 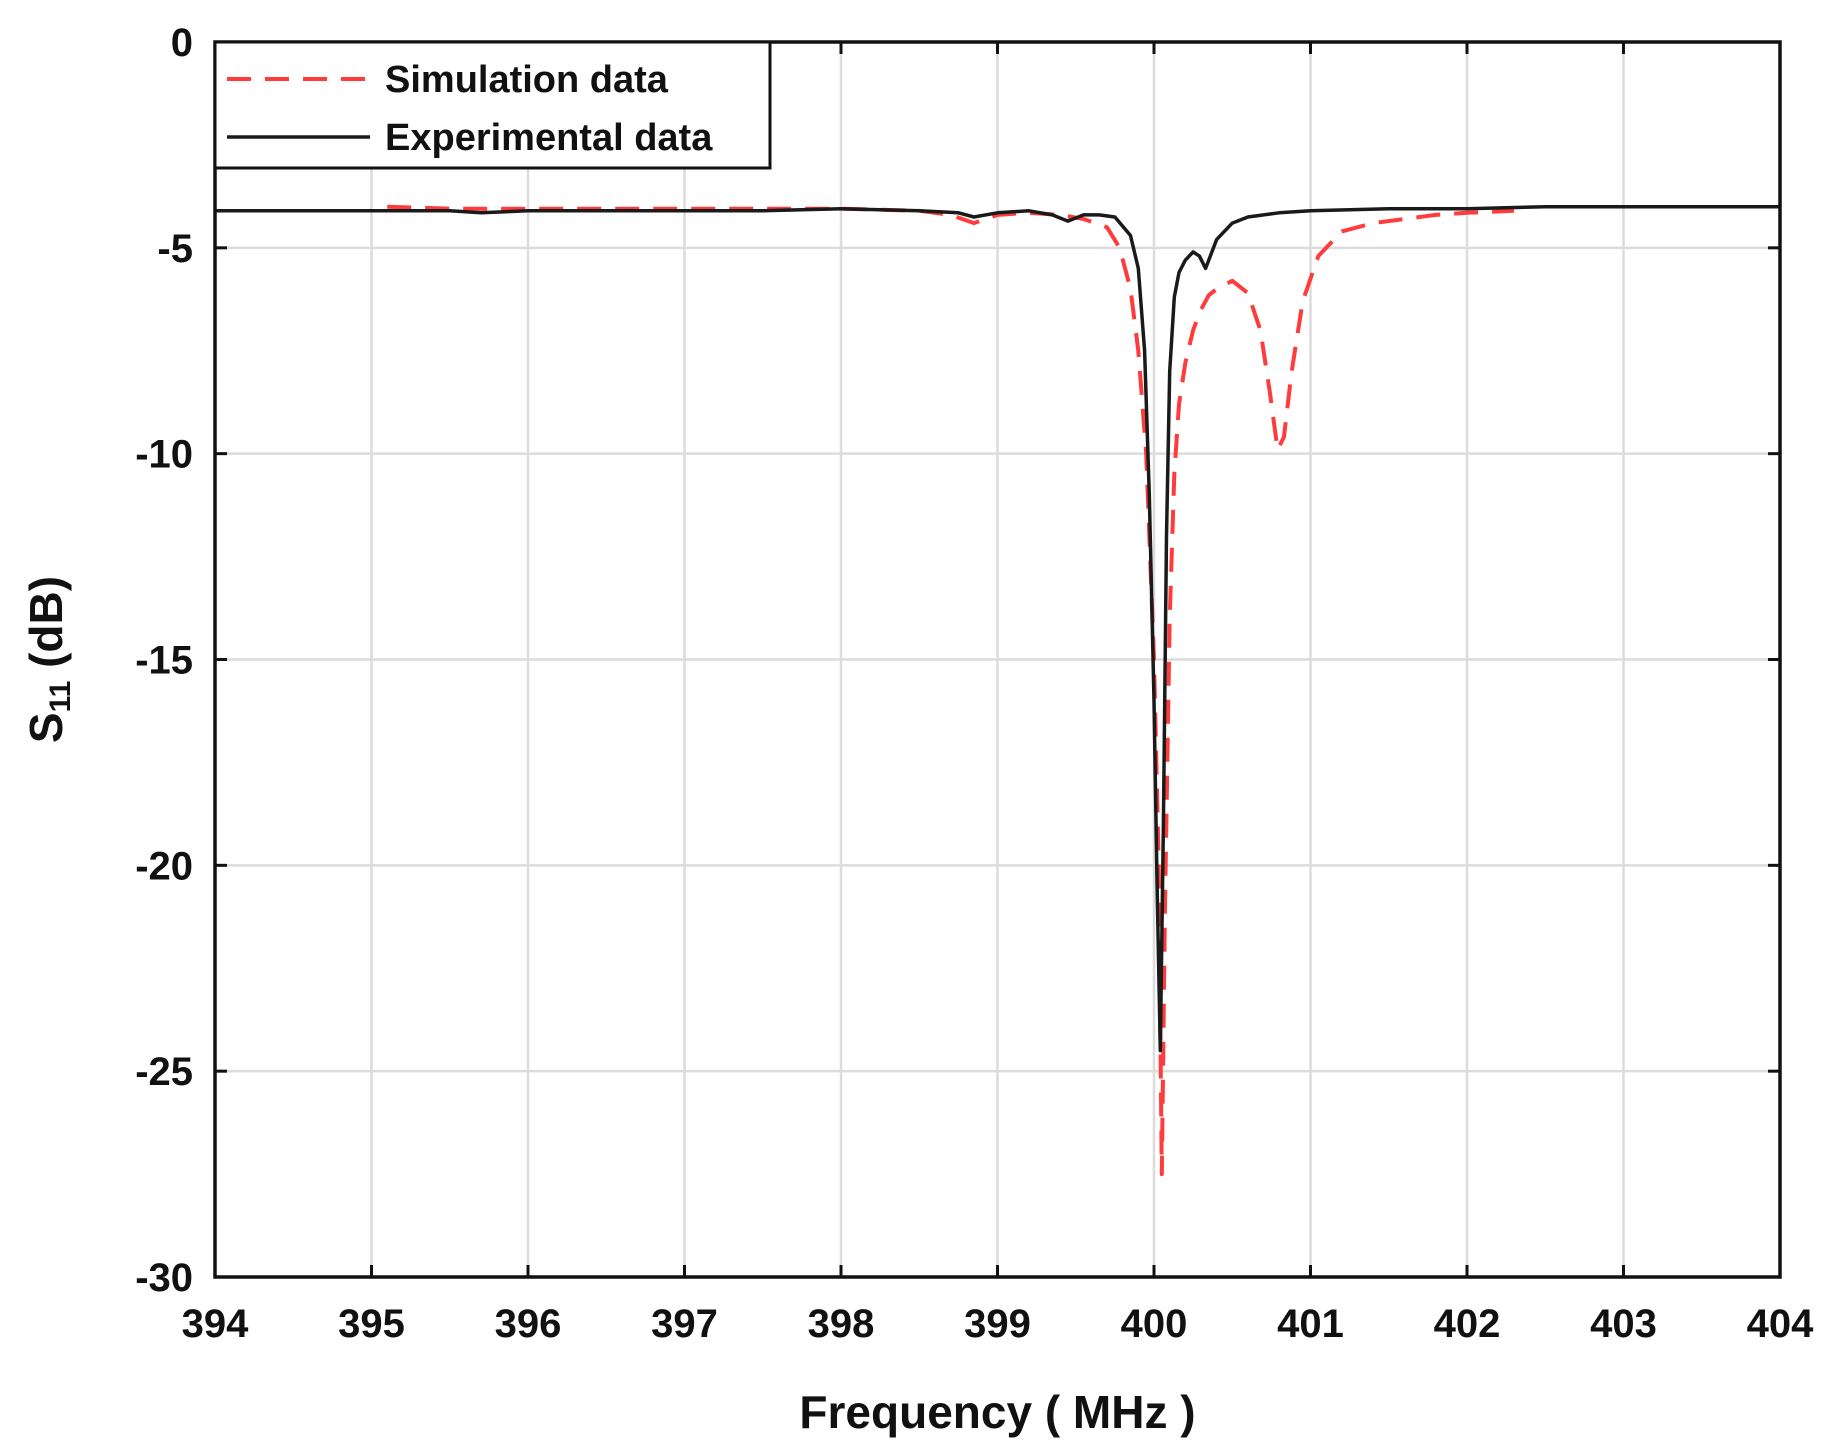 I want to click on y-tick-label: -5, so click(x=175, y=249).